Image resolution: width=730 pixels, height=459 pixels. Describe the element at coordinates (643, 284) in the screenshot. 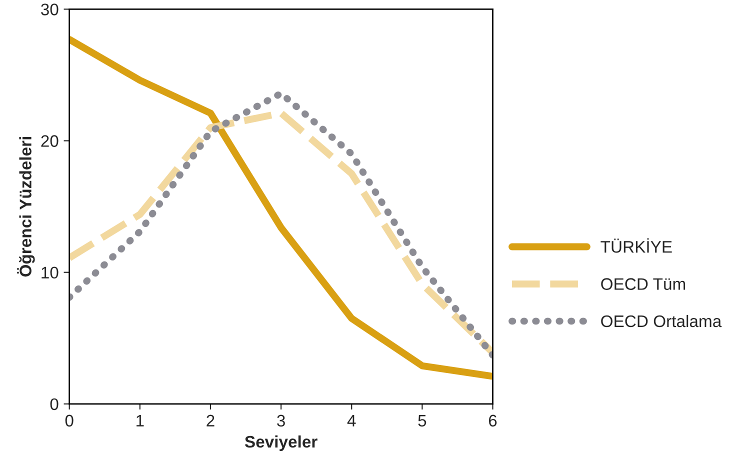

I see `legend-label: OECD Tüm` at that location.